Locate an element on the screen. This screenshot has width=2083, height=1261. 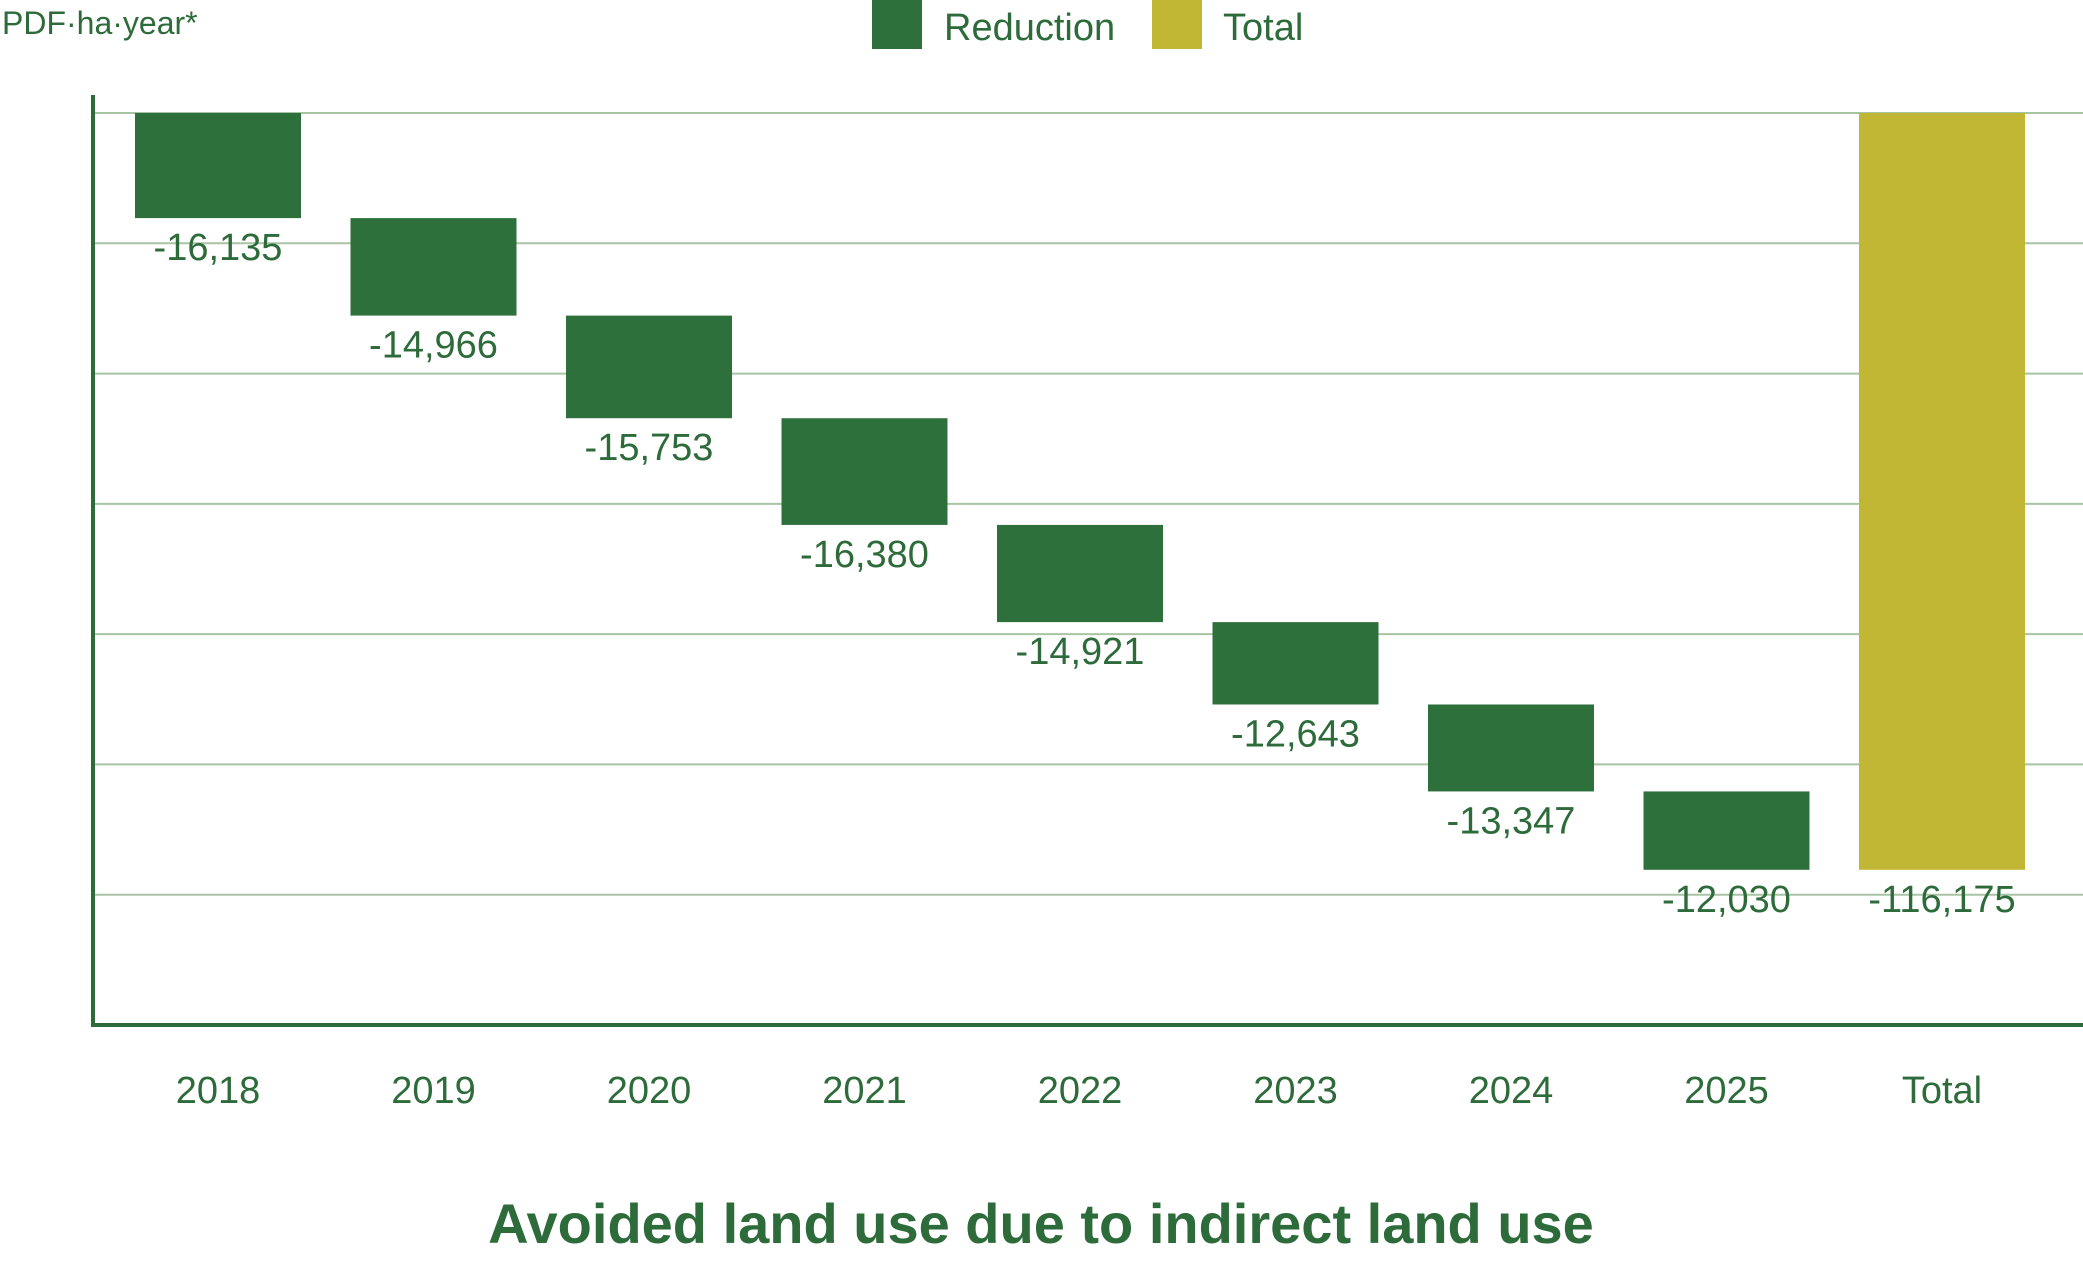
value-label-total: -116,175 is located at coordinates (1941, 900).